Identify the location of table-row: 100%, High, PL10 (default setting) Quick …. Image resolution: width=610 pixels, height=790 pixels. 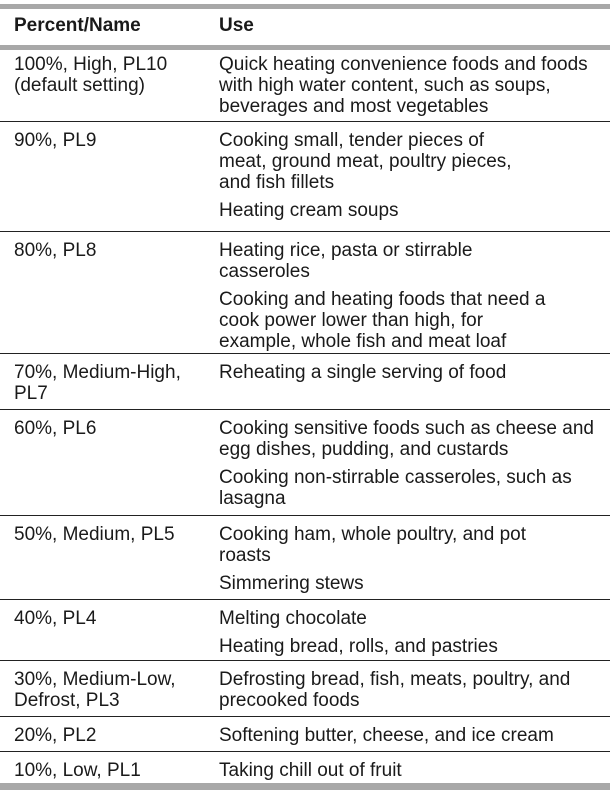
(305, 86).